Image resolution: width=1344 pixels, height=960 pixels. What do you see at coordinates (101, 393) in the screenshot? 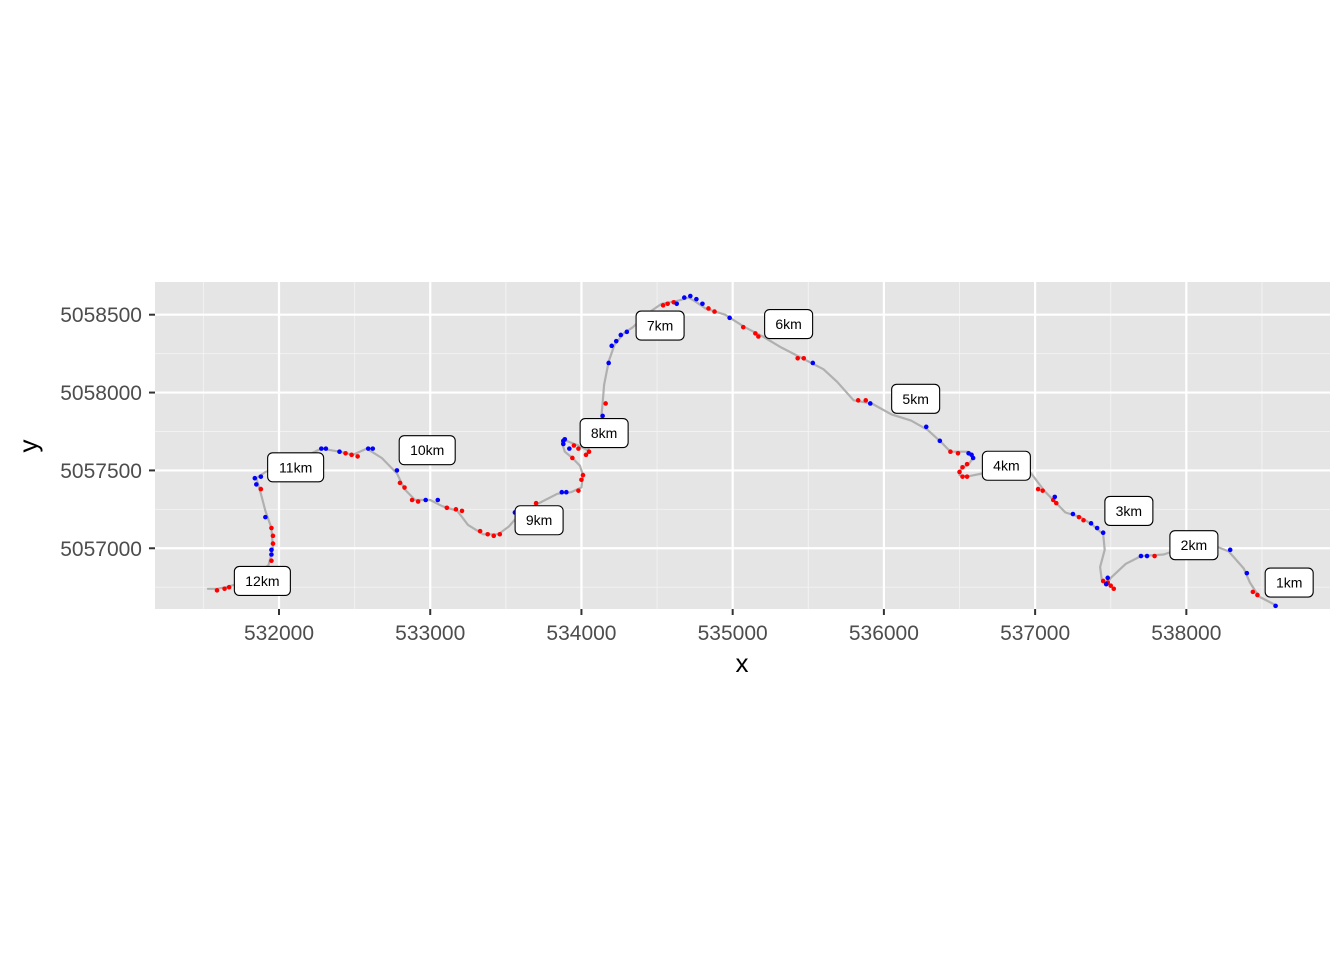
I see `y-tick-label: 5058000` at bounding box center [101, 393].